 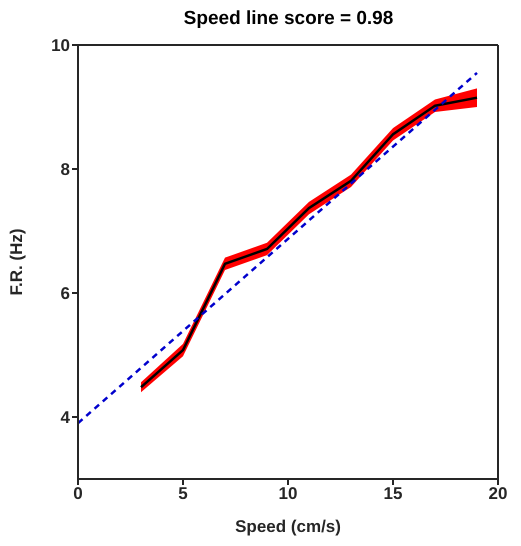 What do you see at coordinates (60, 46) in the screenshot?
I see `y-tick-label: 10` at bounding box center [60, 46].